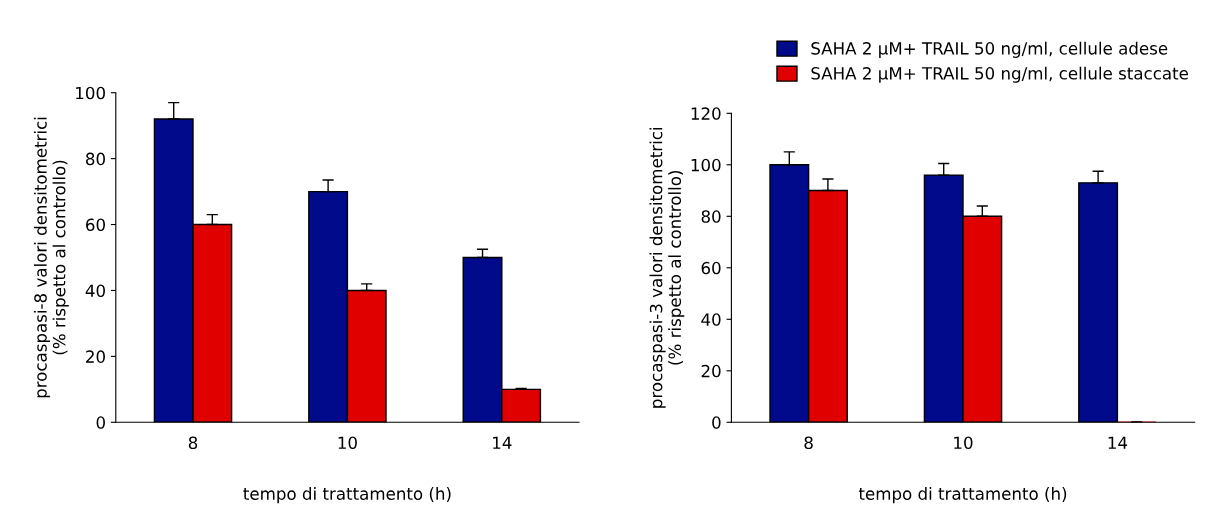  What do you see at coordinates (999, 74) in the screenshot?
I see `legend-label: SAHA 2 µM+ TRAIL 50 ng/ml, cellule staccate` at bounding box center [999, 74].